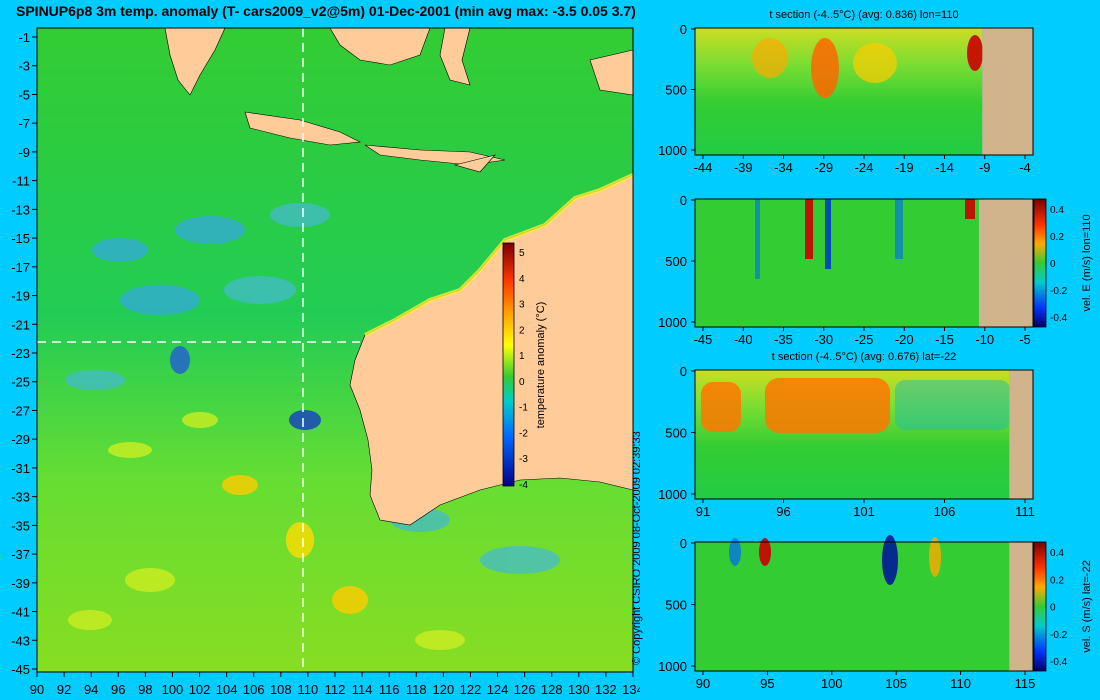 The width and height of the screenshot is (1100, 700). Describe the element at coordinates (864, 167) in the screenshot. I see `panel-x-tick: -24` at that location.